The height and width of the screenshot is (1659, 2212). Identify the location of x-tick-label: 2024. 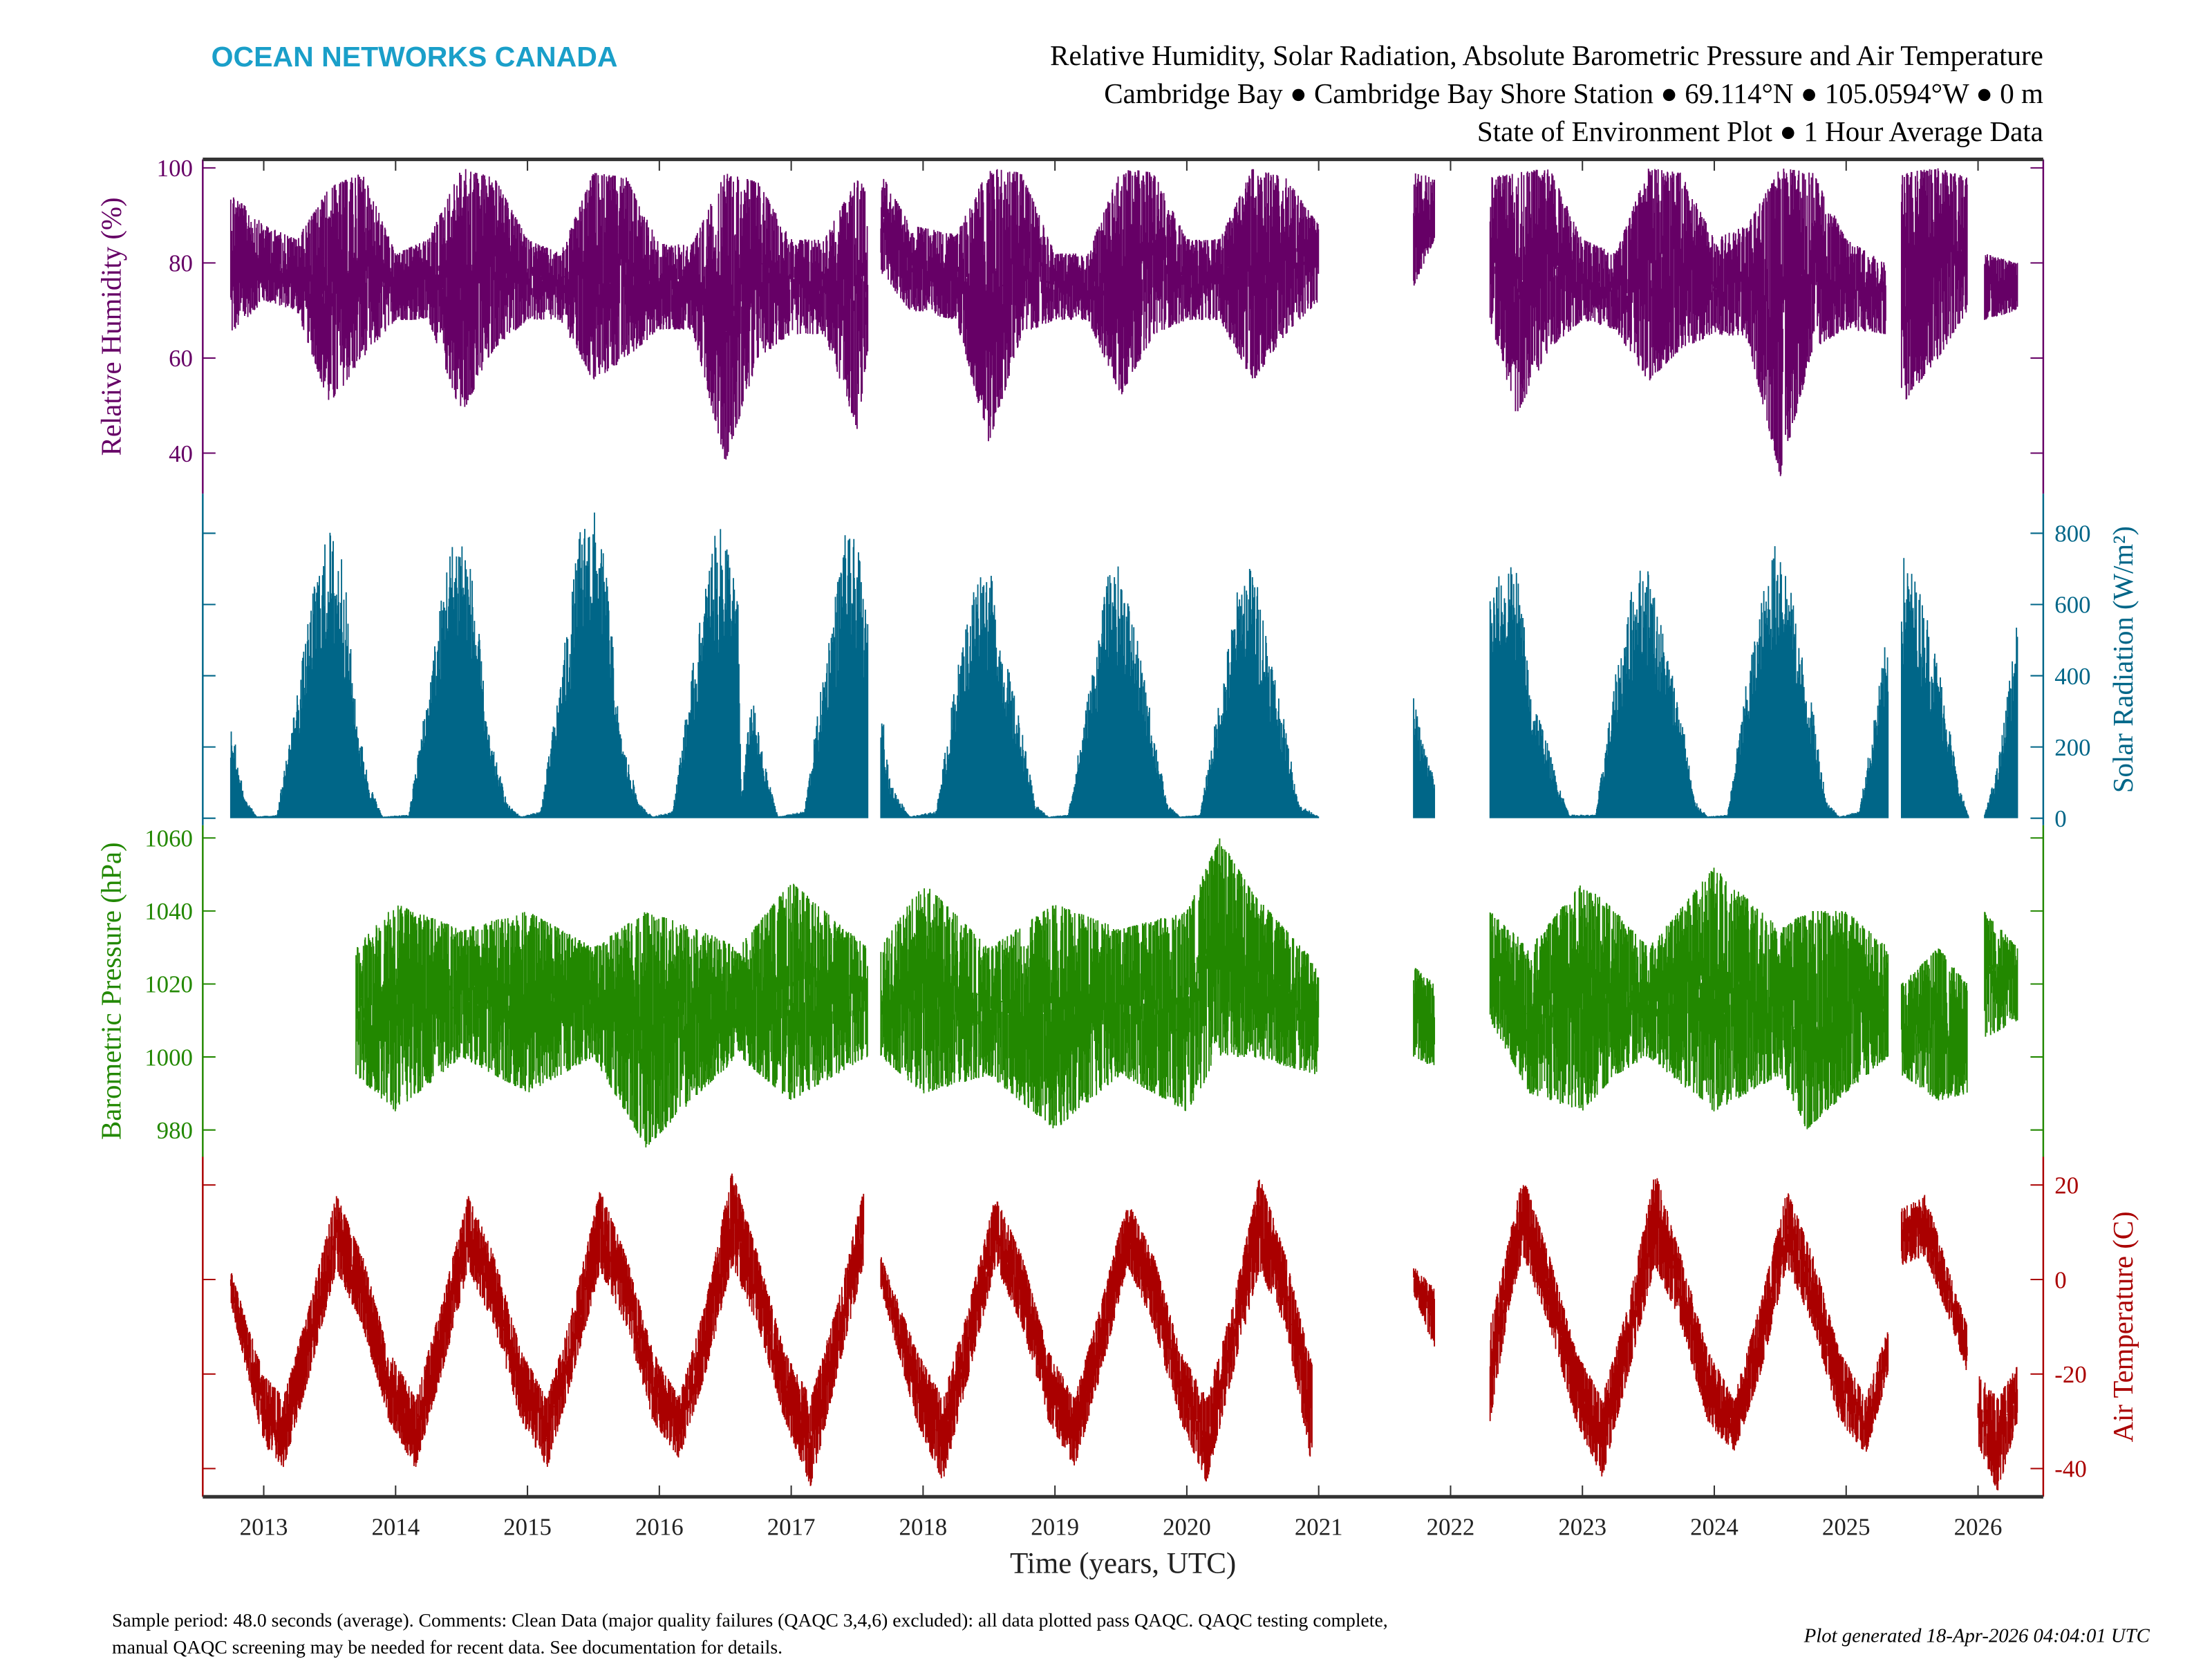
(1714, 1526).